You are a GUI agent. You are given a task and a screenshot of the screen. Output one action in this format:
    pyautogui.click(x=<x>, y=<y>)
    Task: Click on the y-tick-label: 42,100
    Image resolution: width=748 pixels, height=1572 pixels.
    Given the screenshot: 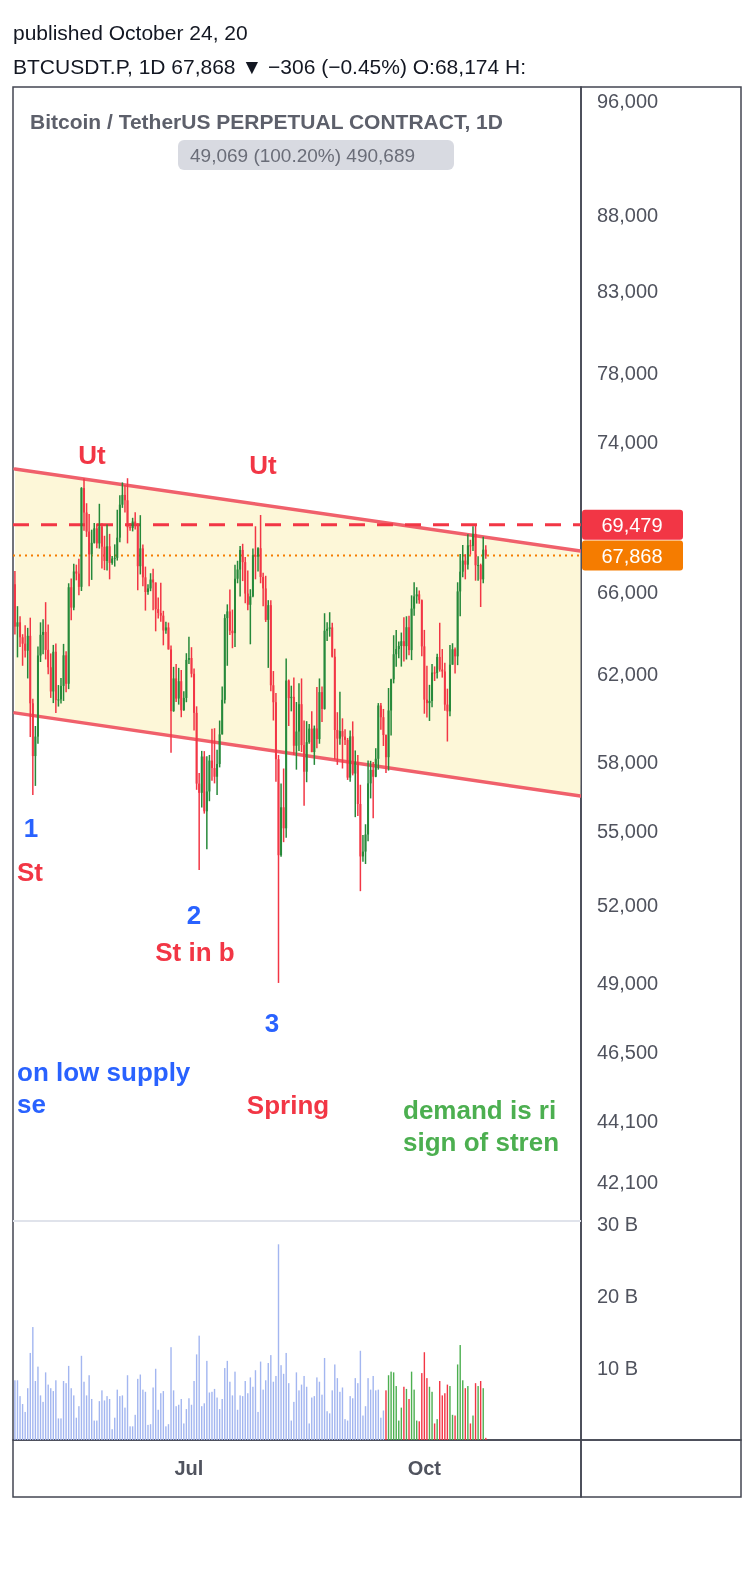 What is the action you would take?
    pyautogui.click(x=628, y=1182)
    